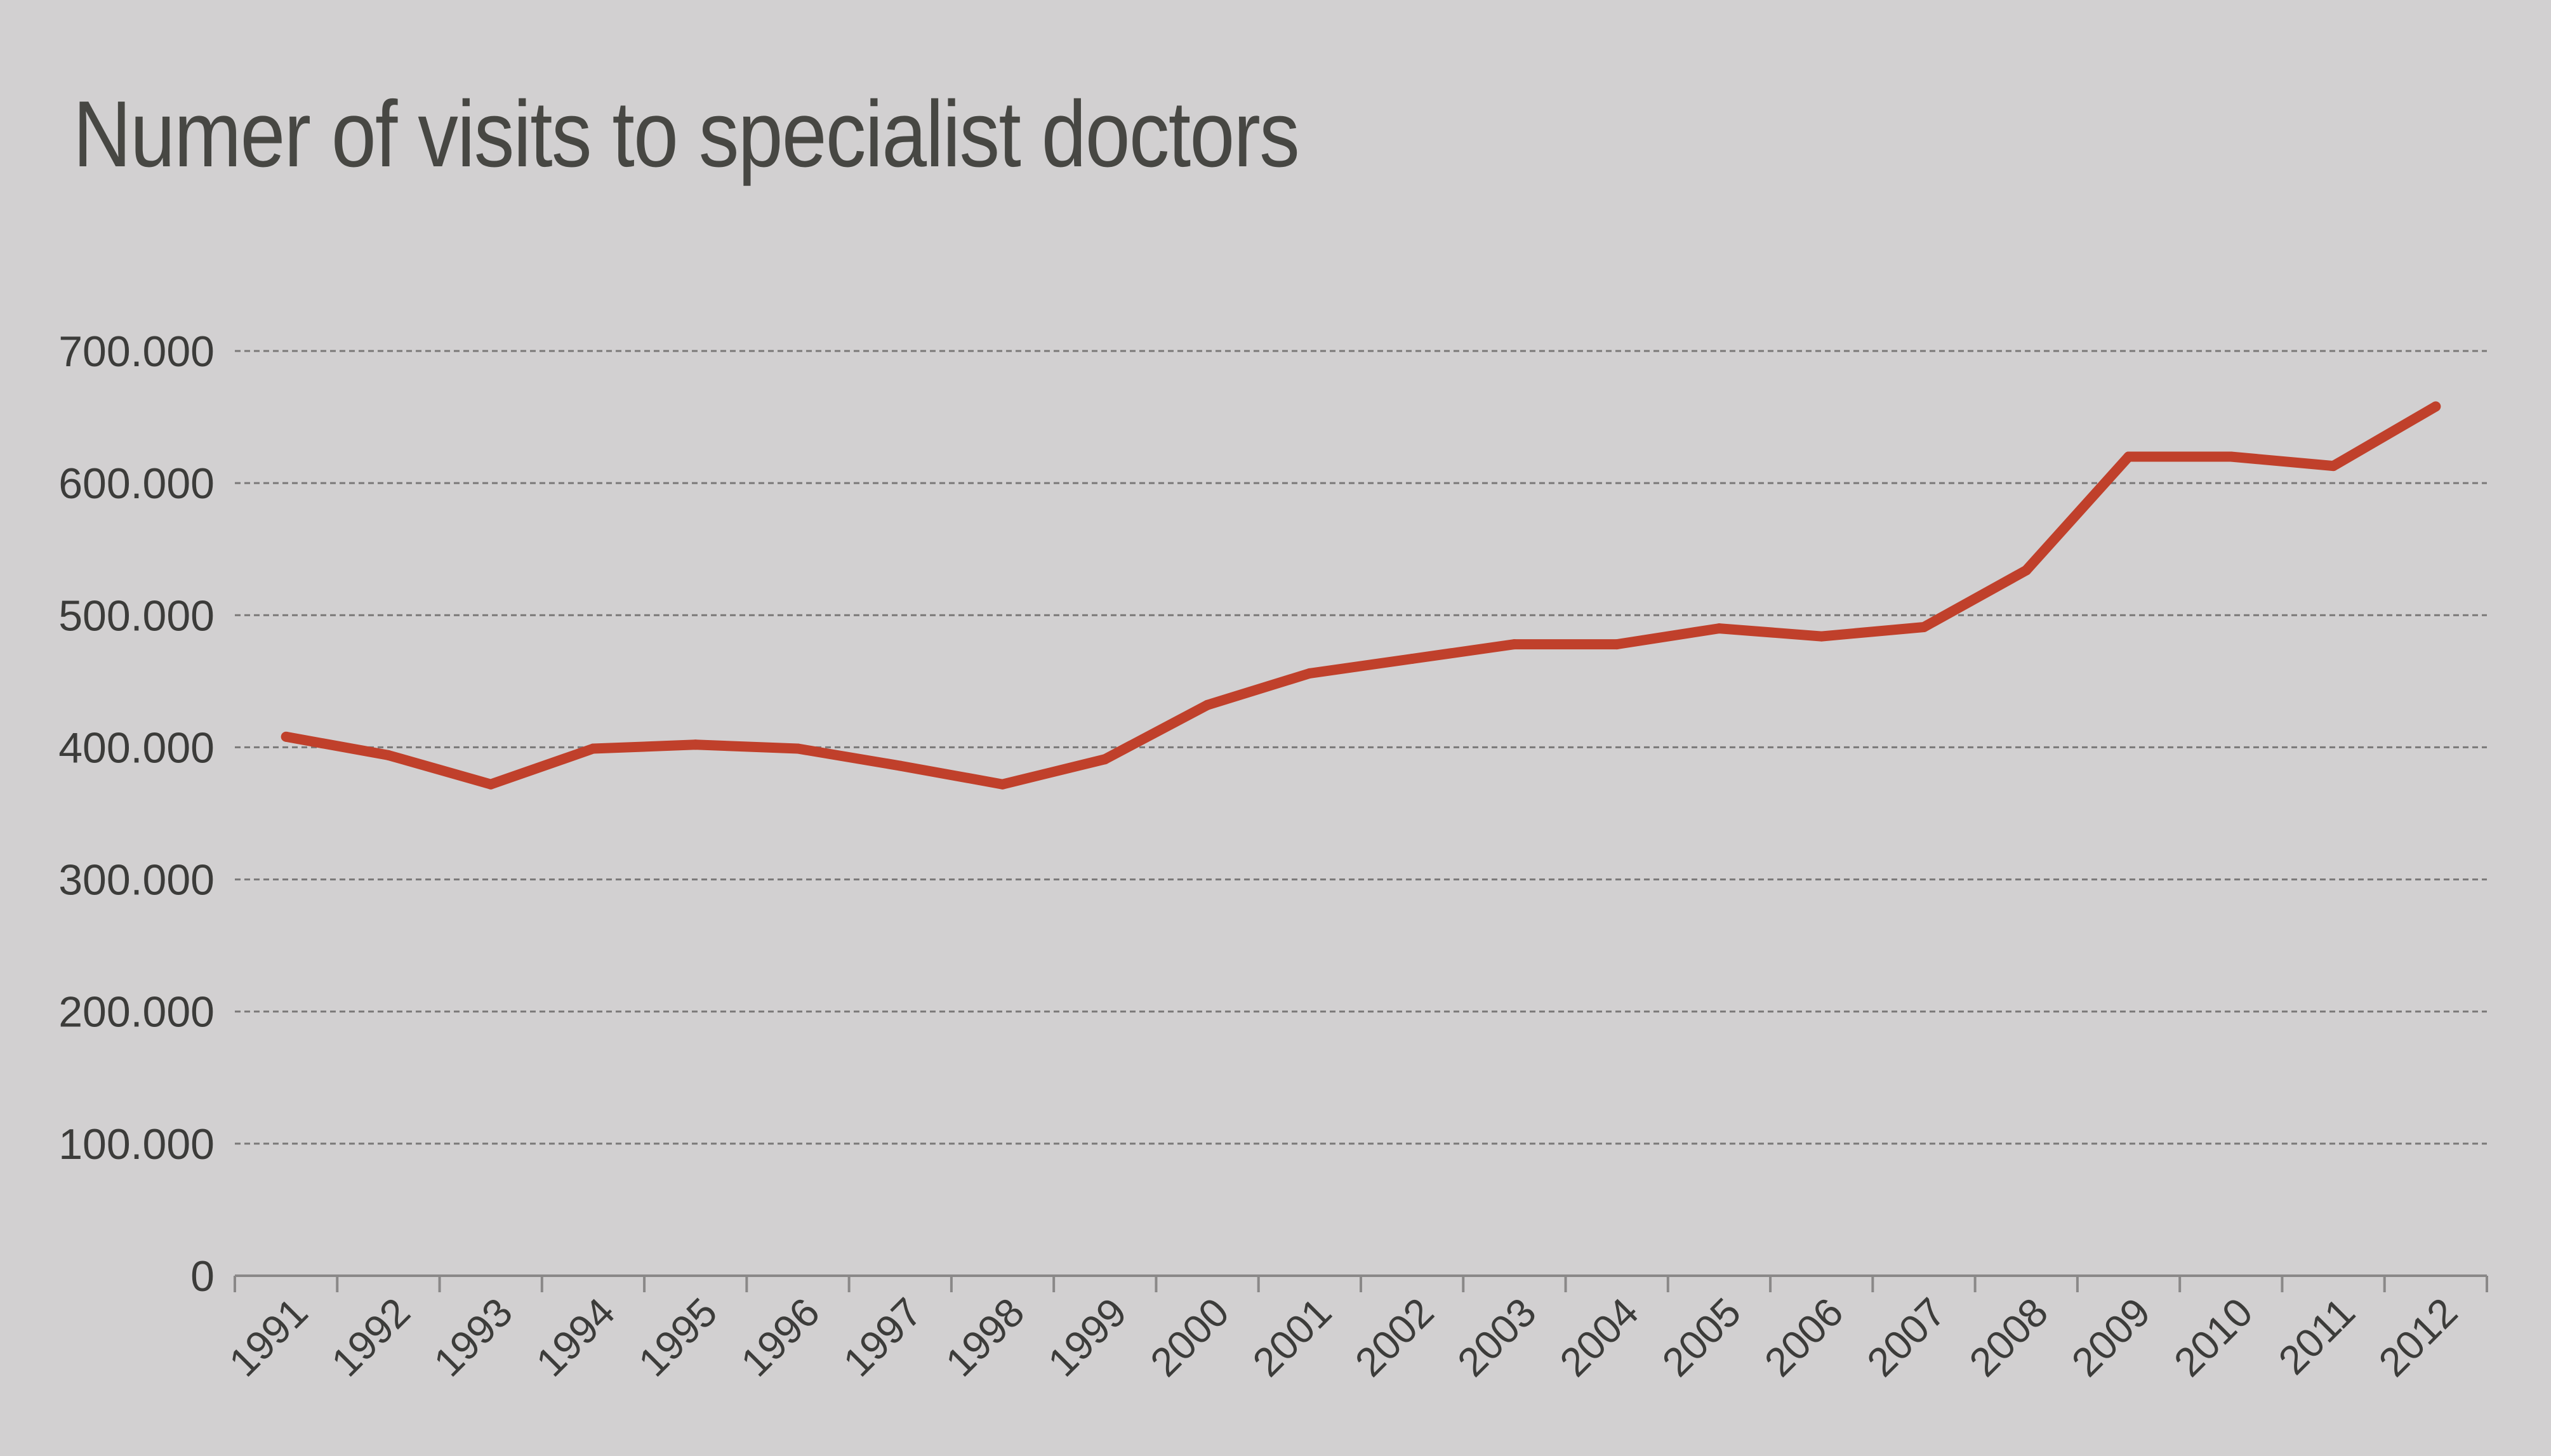 This screenshot has height=1456, width=2551. What do you see at coordinates (883, 1337) in the screenshot?
I see `x-tick-label: 1997` at bounding box center [883, 1337].